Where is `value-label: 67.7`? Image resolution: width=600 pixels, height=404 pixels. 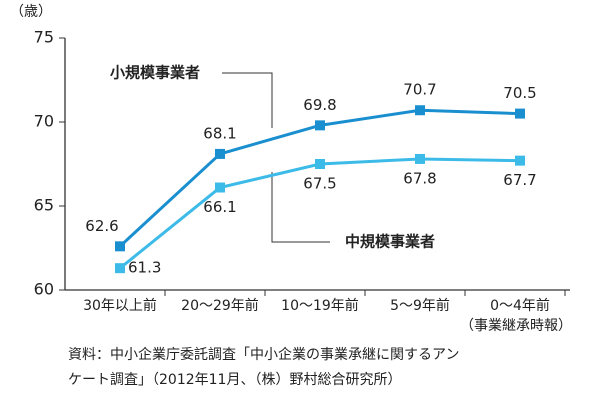 value-label: 67.7 is located at coordinates (519, 180).